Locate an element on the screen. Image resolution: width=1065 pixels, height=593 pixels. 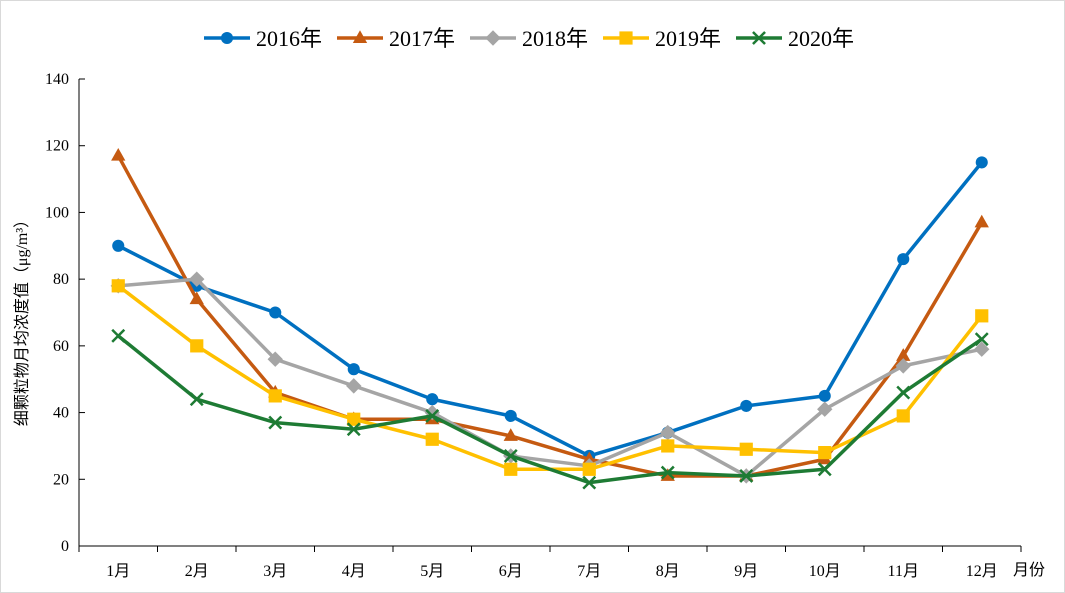
y-tick-label: 140 is located at coordinates (57, 79).